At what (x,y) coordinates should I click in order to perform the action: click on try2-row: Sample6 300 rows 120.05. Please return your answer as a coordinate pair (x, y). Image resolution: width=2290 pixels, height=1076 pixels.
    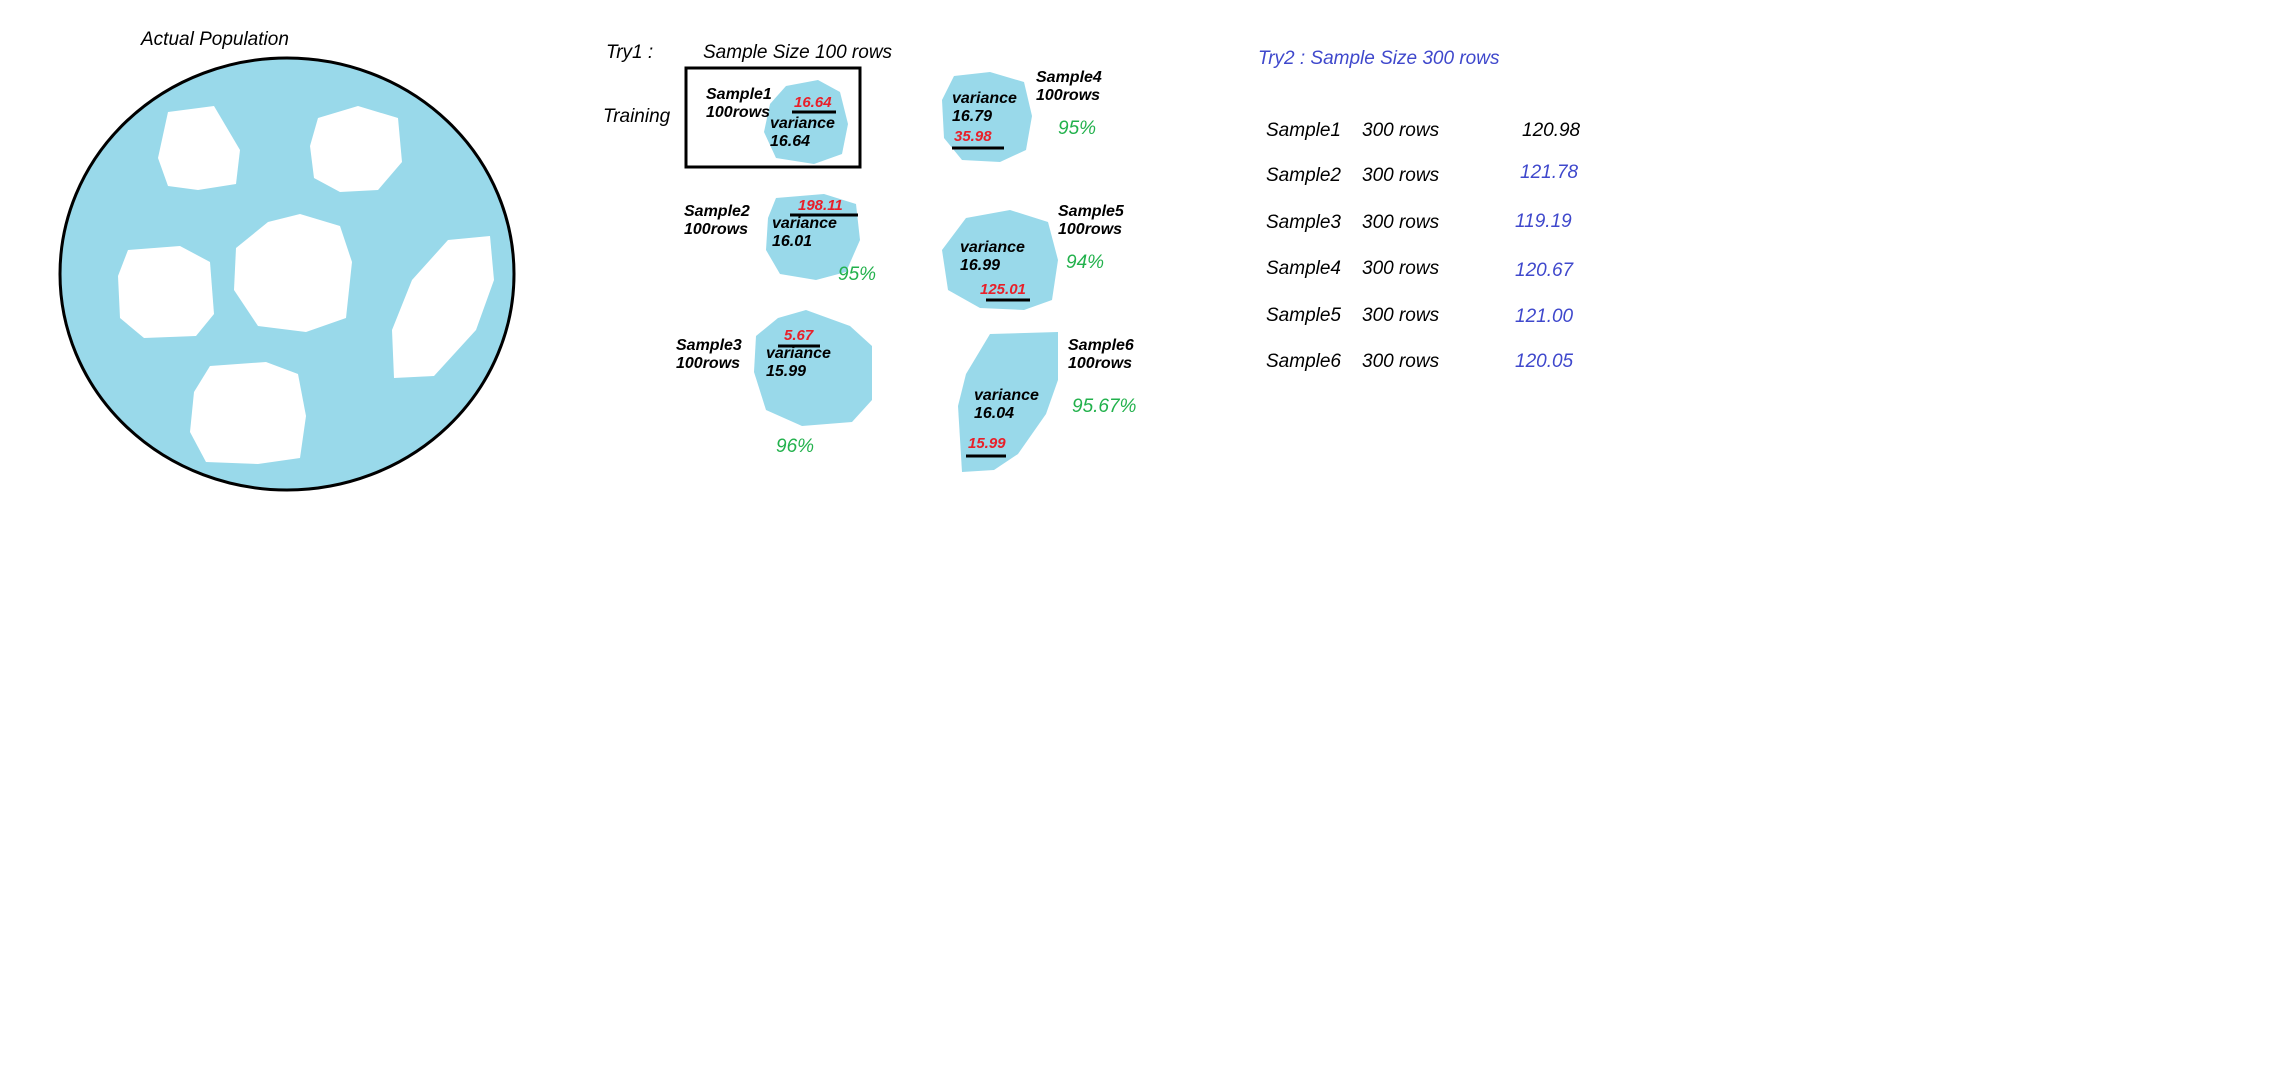
    Looking at the image, I should click on (1420, 361).